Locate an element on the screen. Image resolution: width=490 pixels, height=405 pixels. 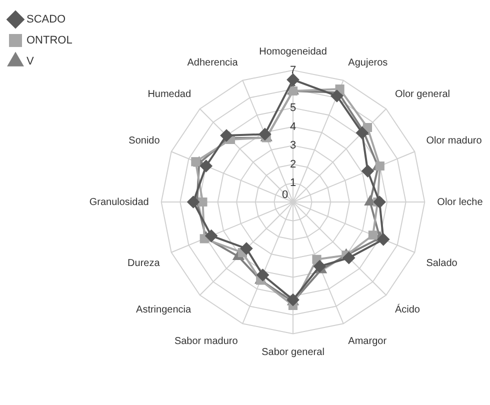
y-tick-label: 4 is located at coordinates (293, 126).